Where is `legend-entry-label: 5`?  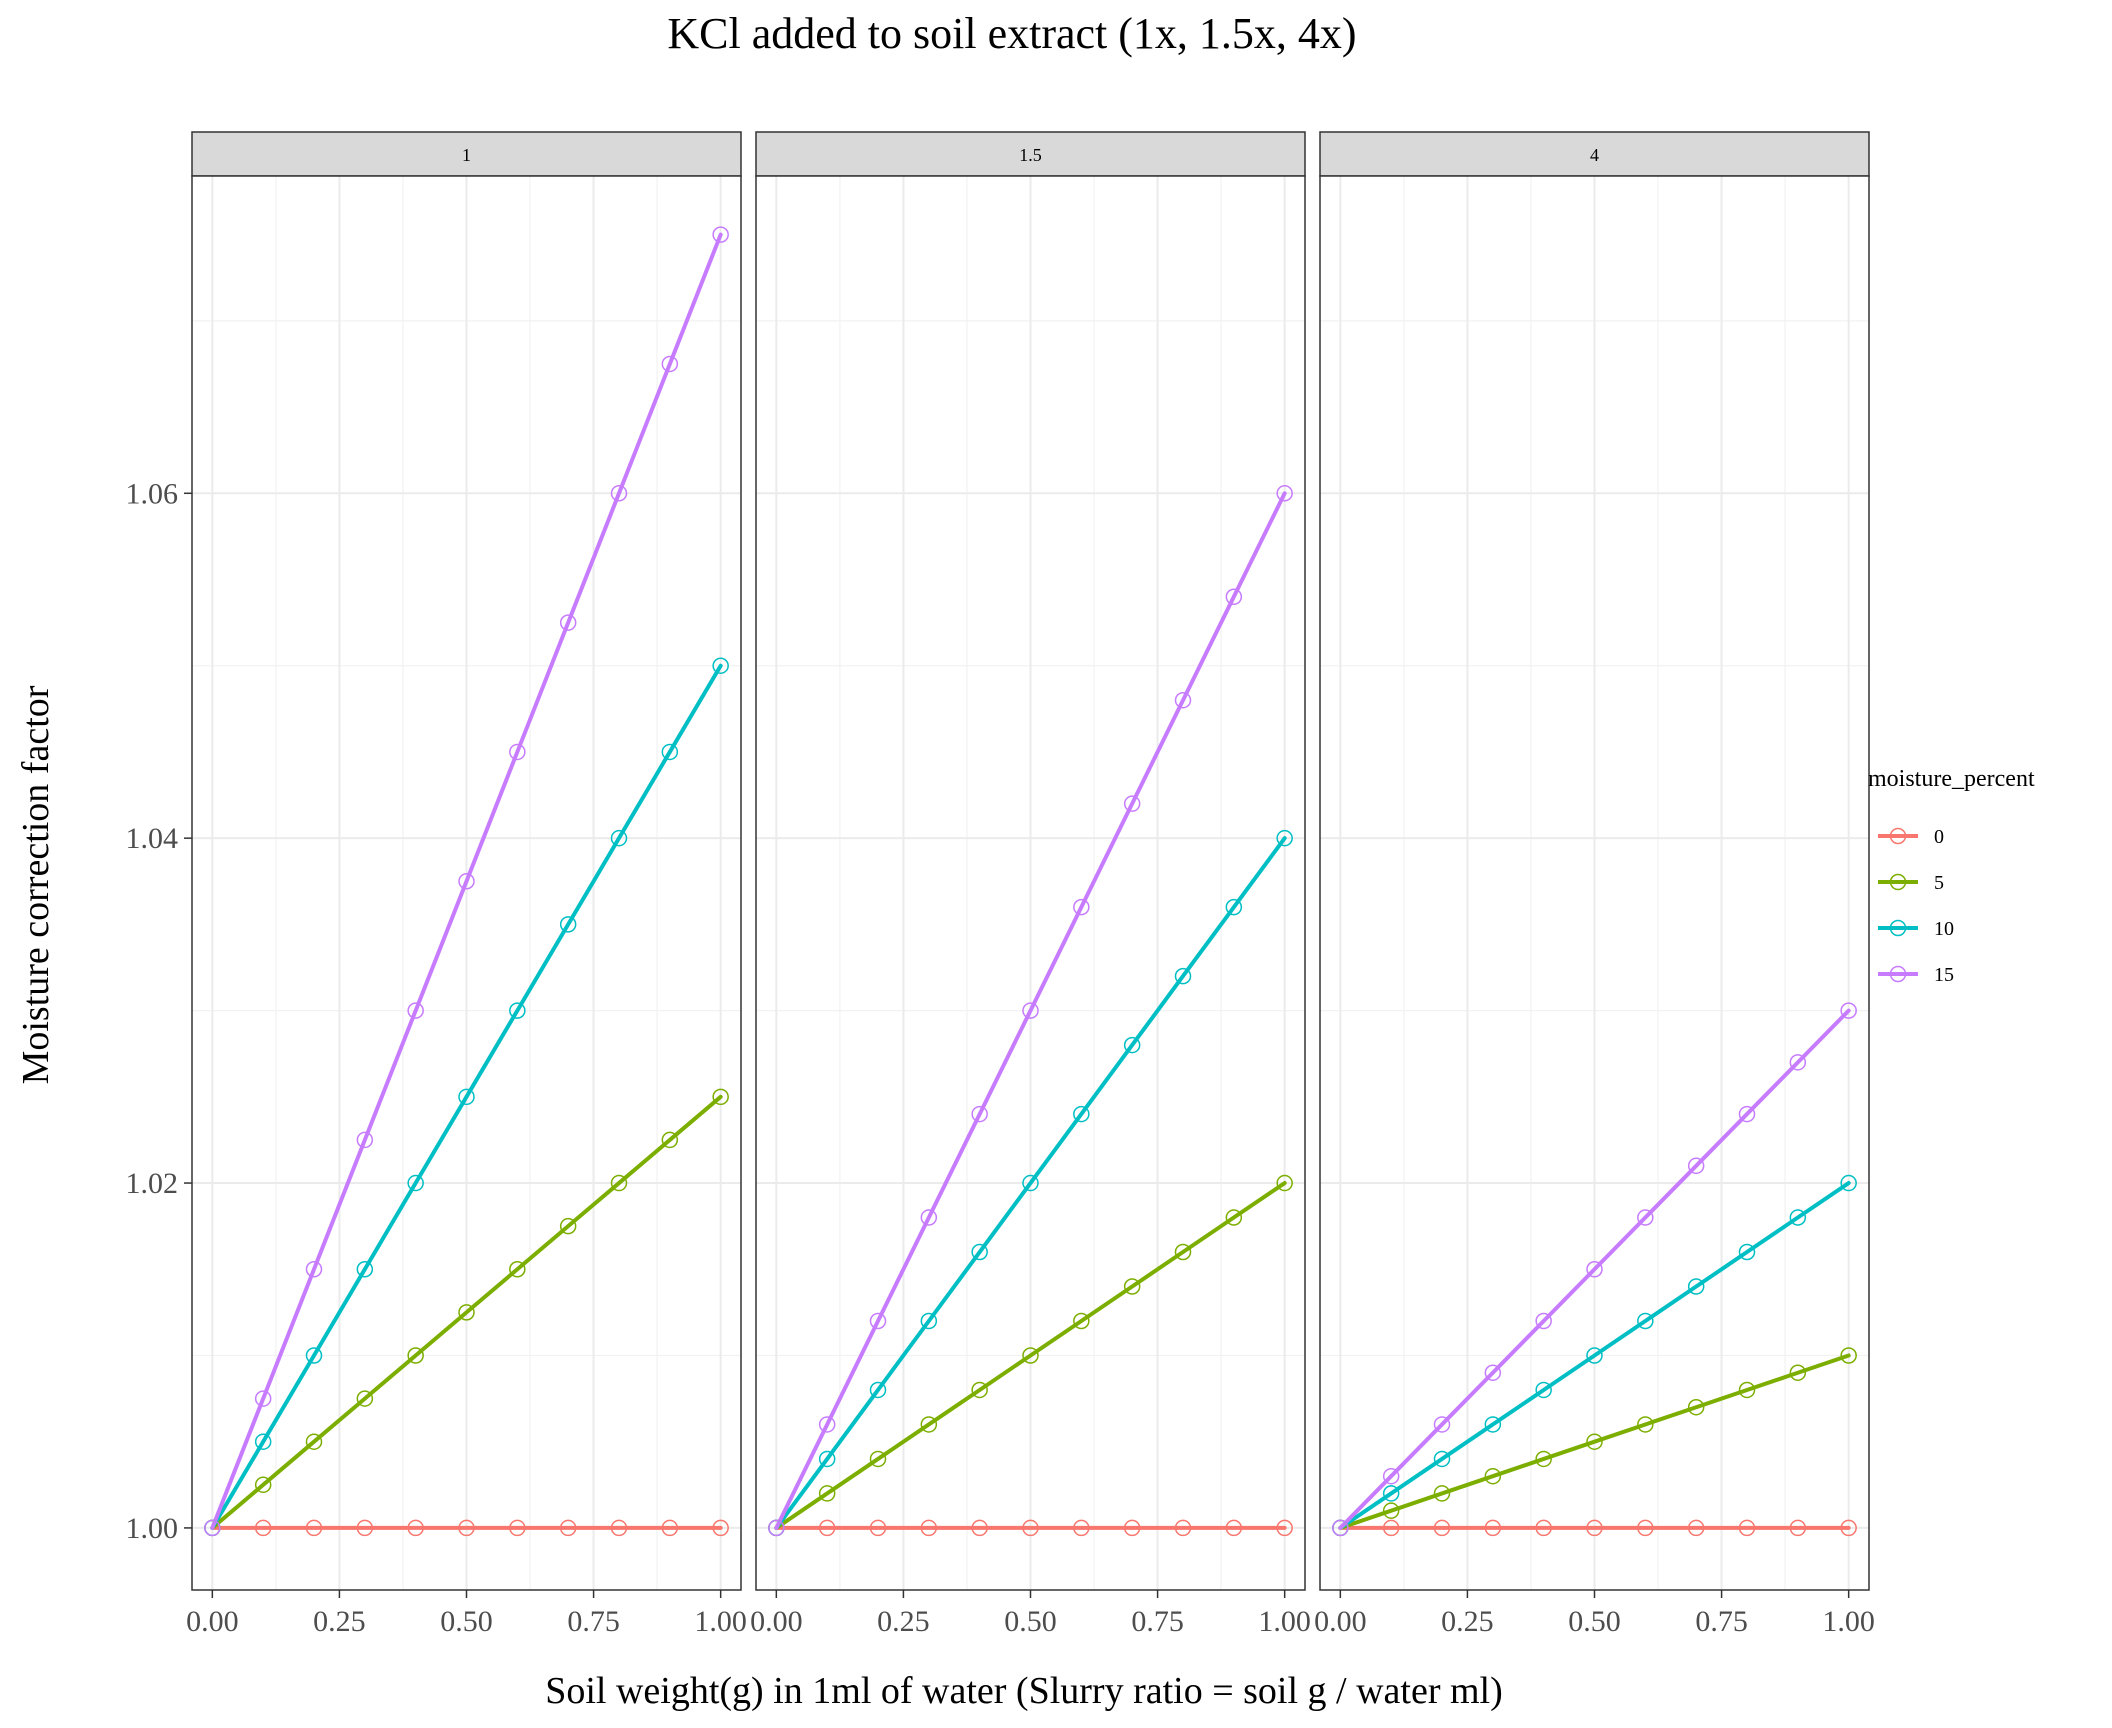 legend-entry-label: 5 is located at coordinates (1939, 883).